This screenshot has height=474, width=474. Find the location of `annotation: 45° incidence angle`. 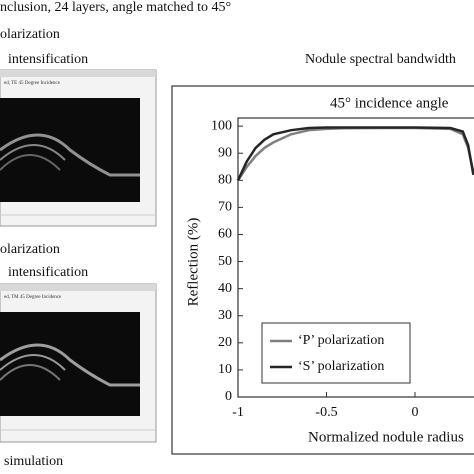

annotation: 45° incidence angle is located at coordinates (389, 103).